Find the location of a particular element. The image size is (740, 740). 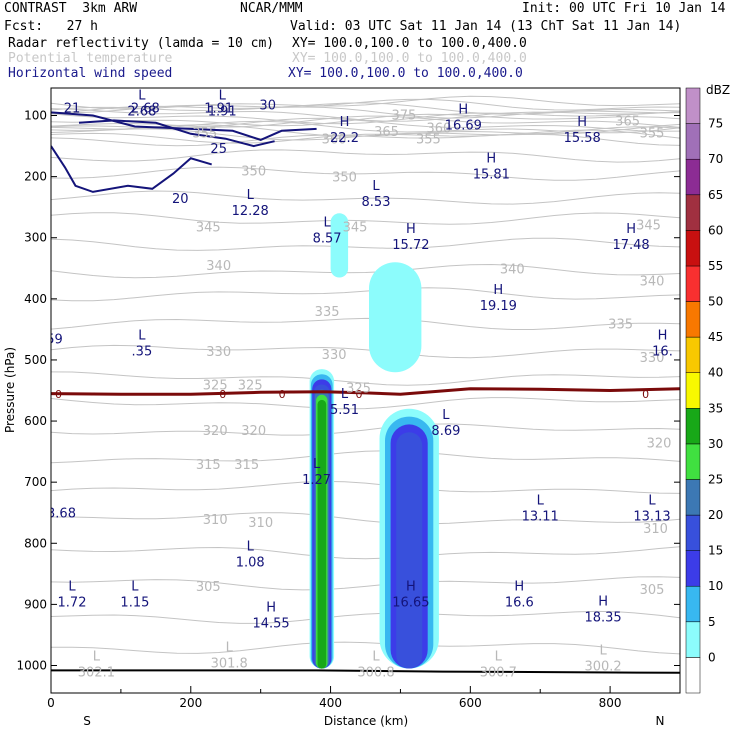

wind-extremum-value: 1.15 is located at coordinates (134, 602).